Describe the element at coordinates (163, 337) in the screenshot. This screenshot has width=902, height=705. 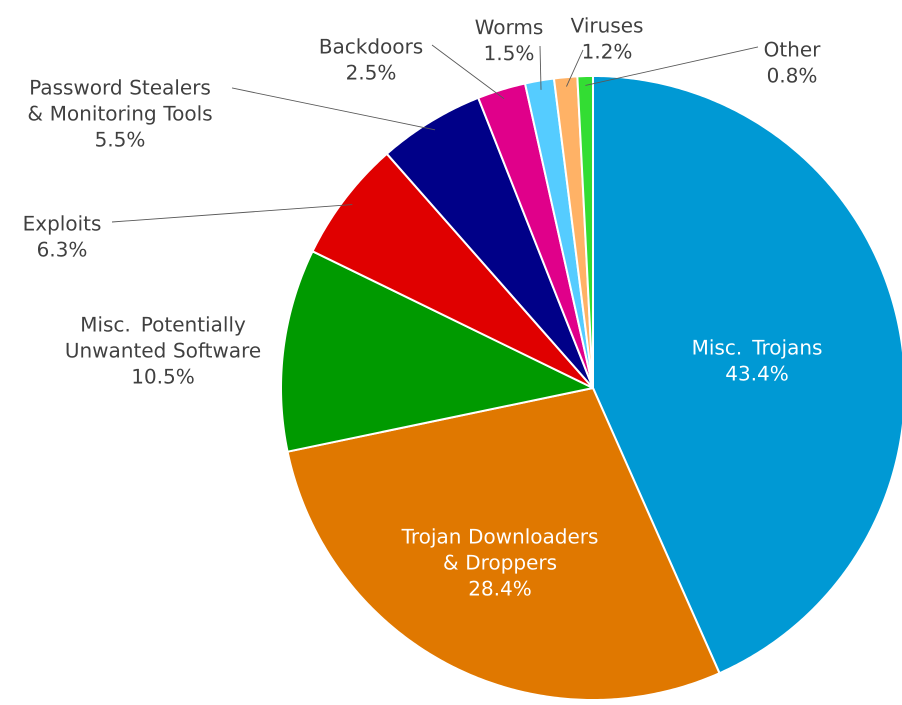
I see `slice-label: Misc. Potentially Unwanted Software` at that location.